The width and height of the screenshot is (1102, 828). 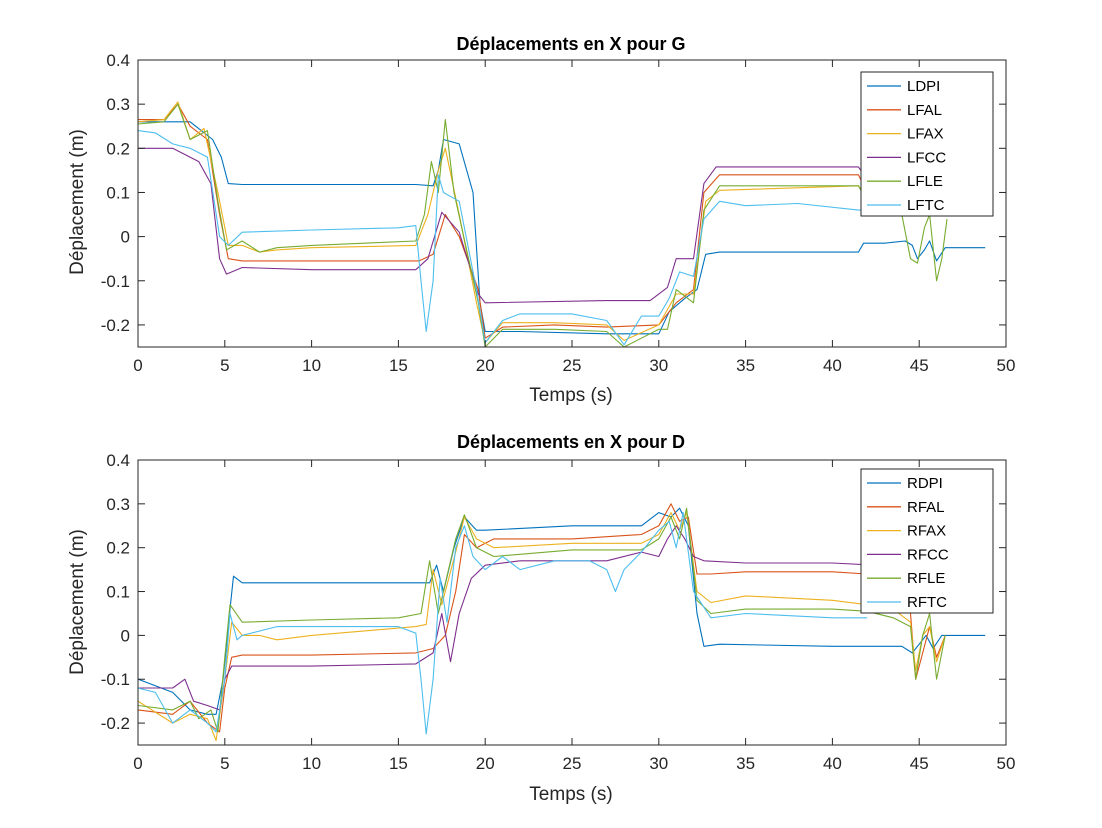 What do you see at coordinates (925, 134) in the screenshot?
I see `legend-label-lfax: LFAX` at bounding box center [925, 134].